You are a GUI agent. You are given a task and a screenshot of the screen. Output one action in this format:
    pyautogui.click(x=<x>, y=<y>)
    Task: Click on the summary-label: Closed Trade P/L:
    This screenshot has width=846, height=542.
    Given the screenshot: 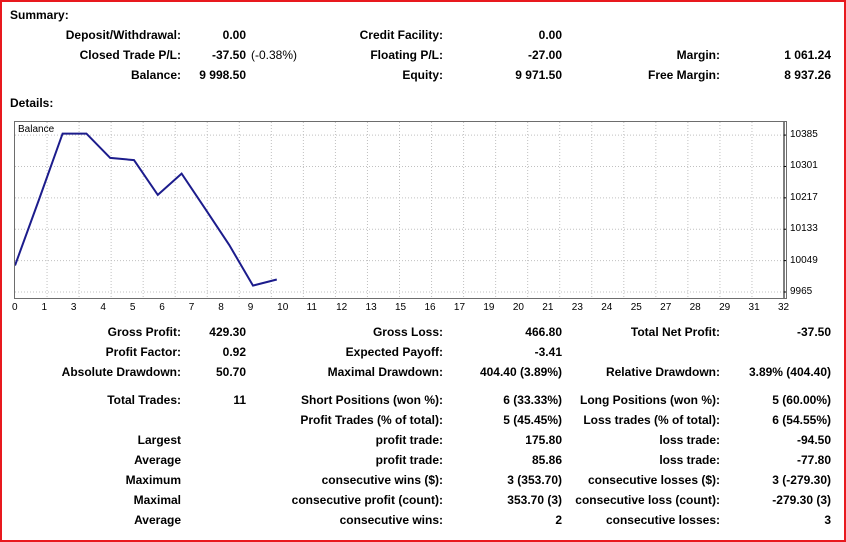 What is the action you would take?
    pyautogui.click(x=130, y=55)
    